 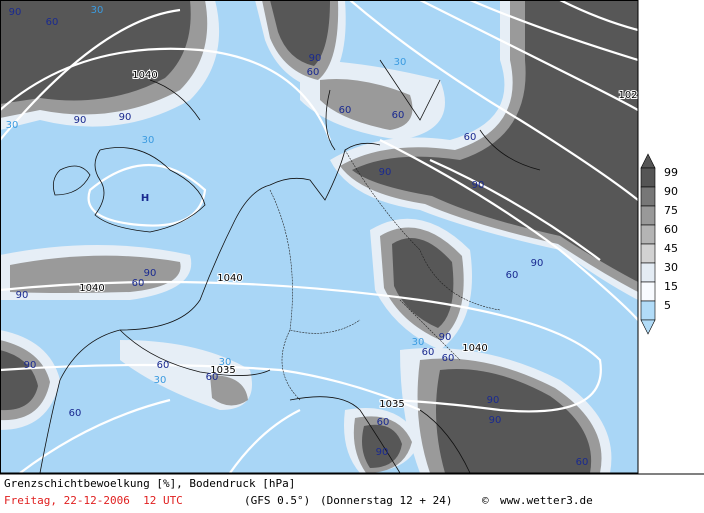 I want to click on legend-label: 99, so click(x=671, y=172).